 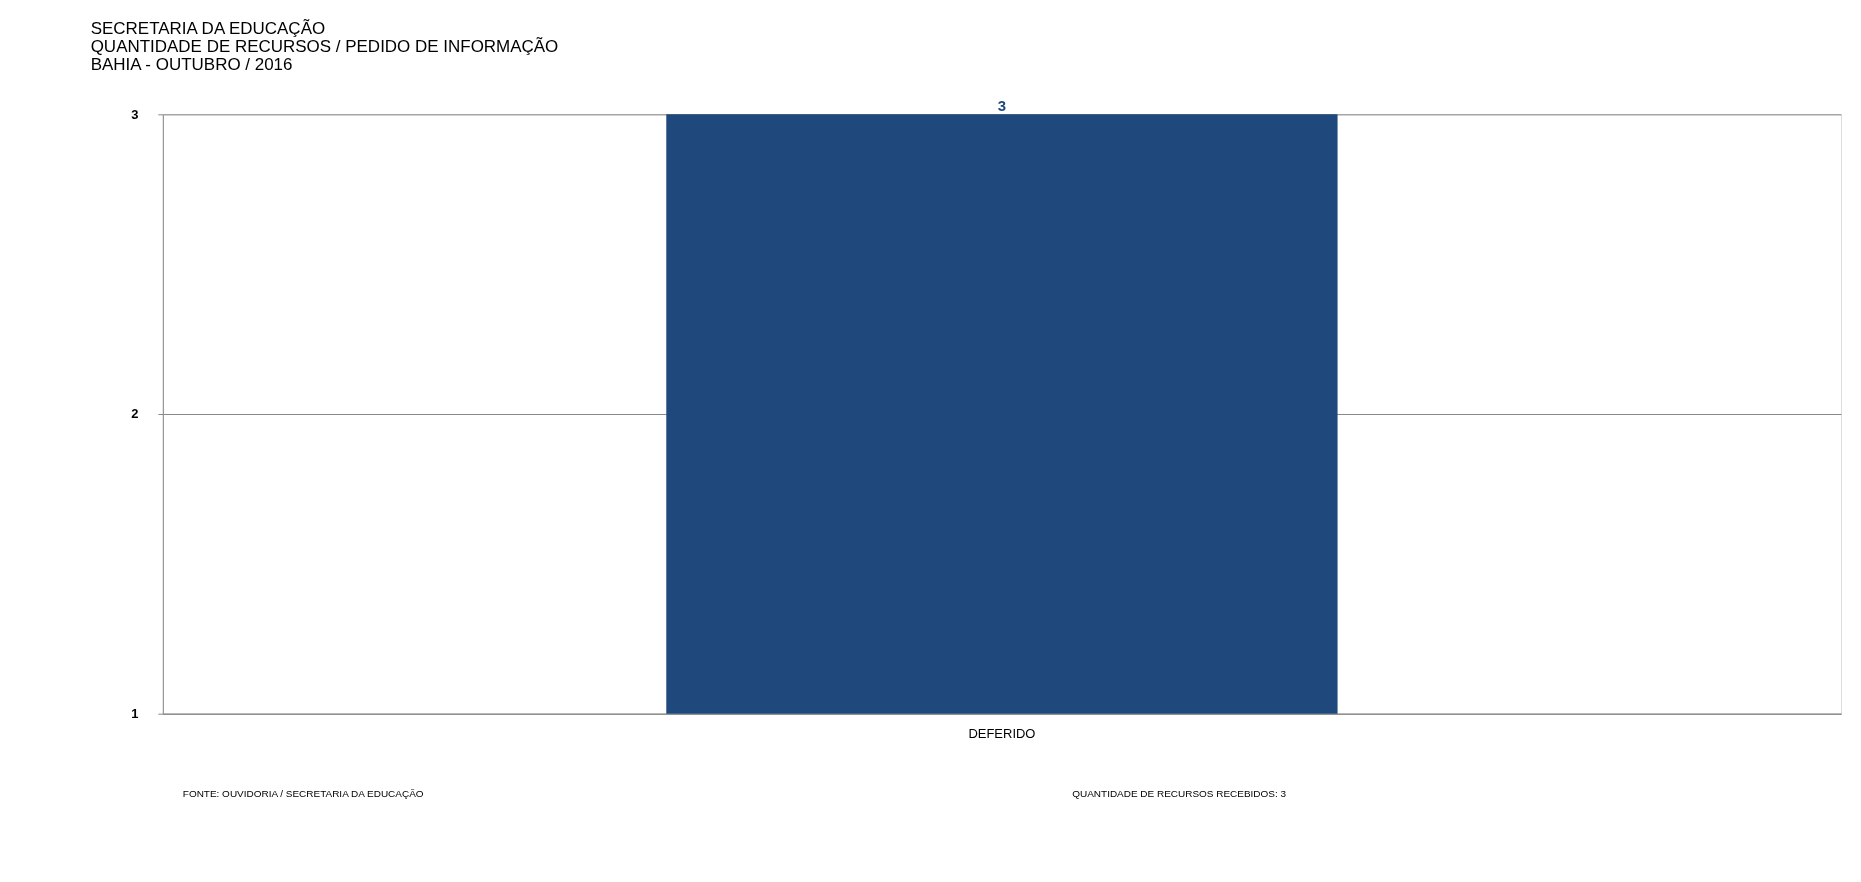 What do you see at coordinates (1002, 734) in the screenshot?
I see `x-tick-label: DEFERIDO` at bounding box center [1002, 734].